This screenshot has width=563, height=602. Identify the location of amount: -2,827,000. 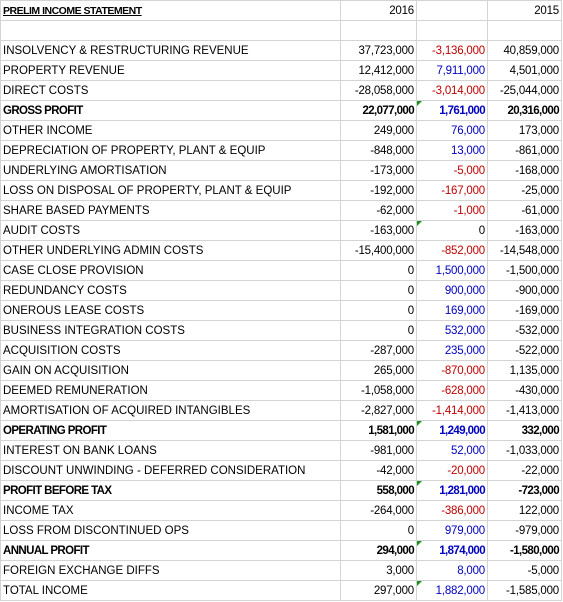
(378, 410).